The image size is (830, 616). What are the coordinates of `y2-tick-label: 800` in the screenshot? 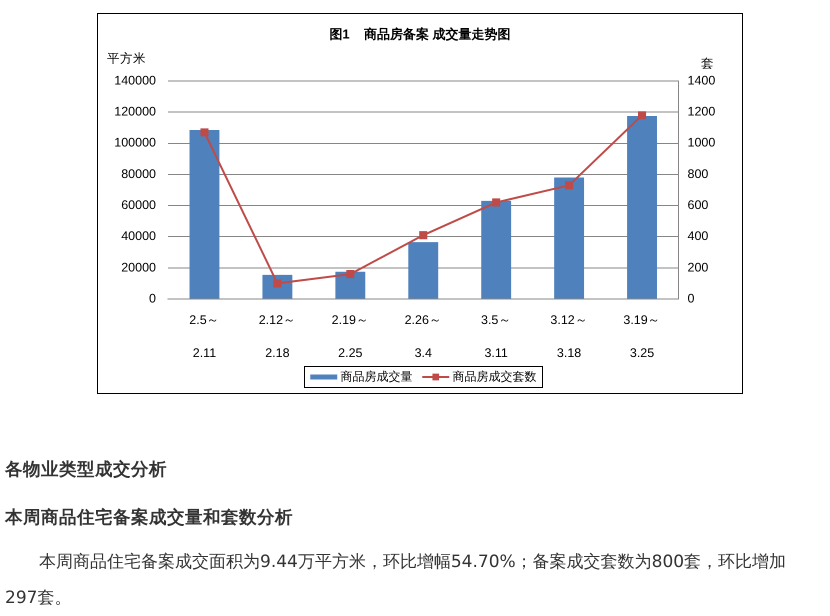 It's located at (698, 173).